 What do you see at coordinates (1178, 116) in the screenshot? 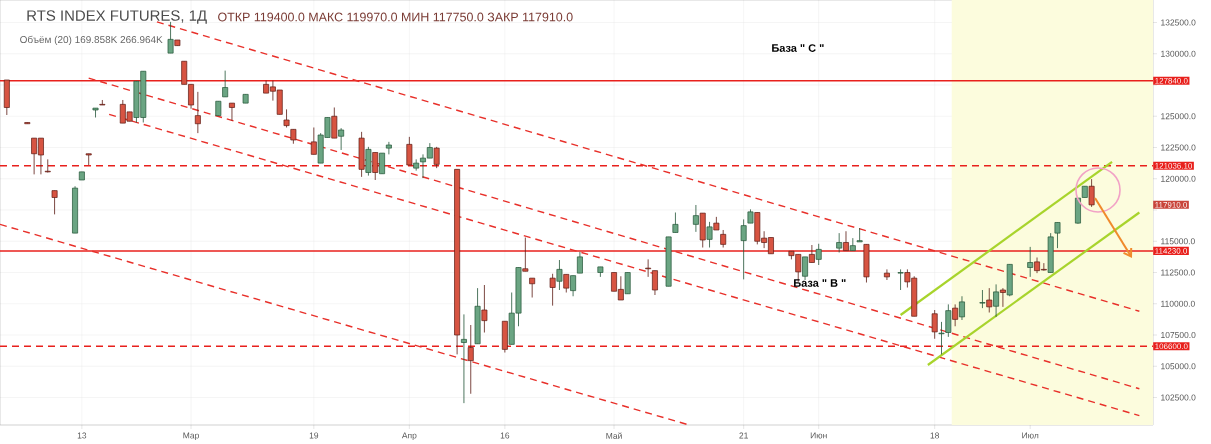
I see `y-tick-label: 125000.0` at bounding box center [1178, 116].